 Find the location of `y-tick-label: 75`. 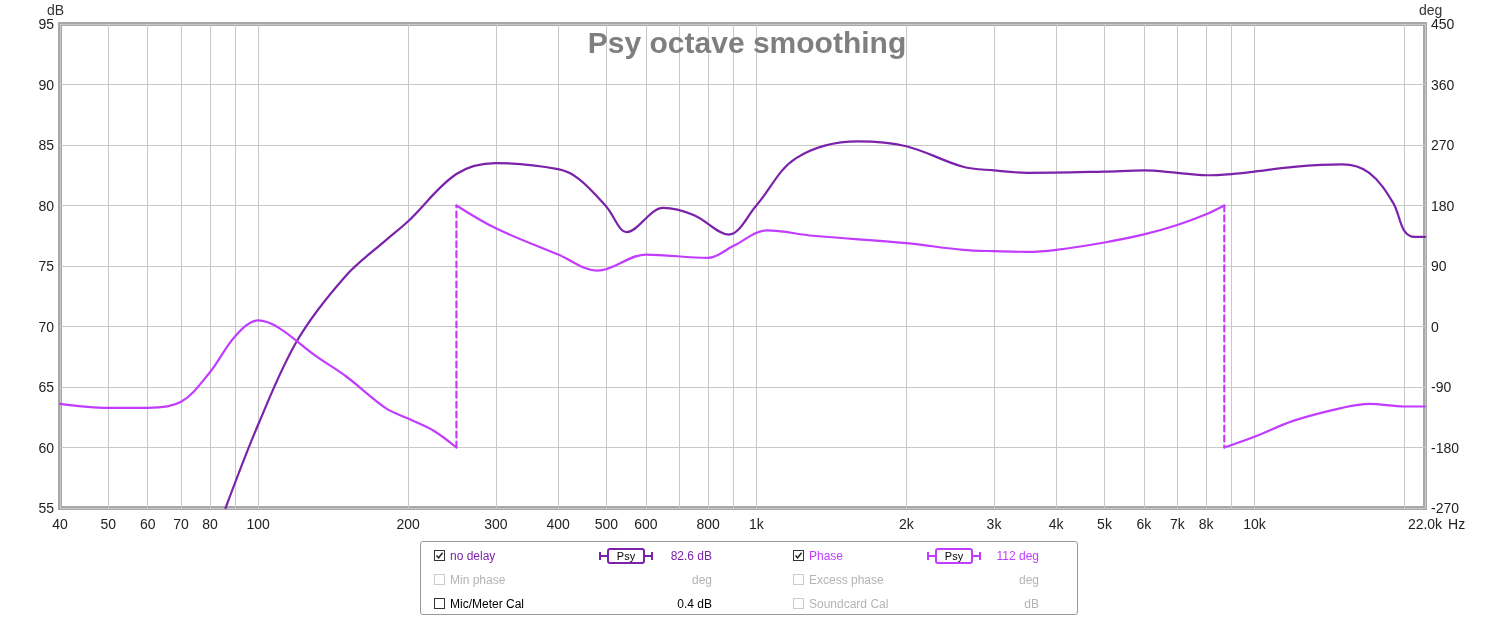

y-tick-label: 75 is located at coordinates (46, 266).